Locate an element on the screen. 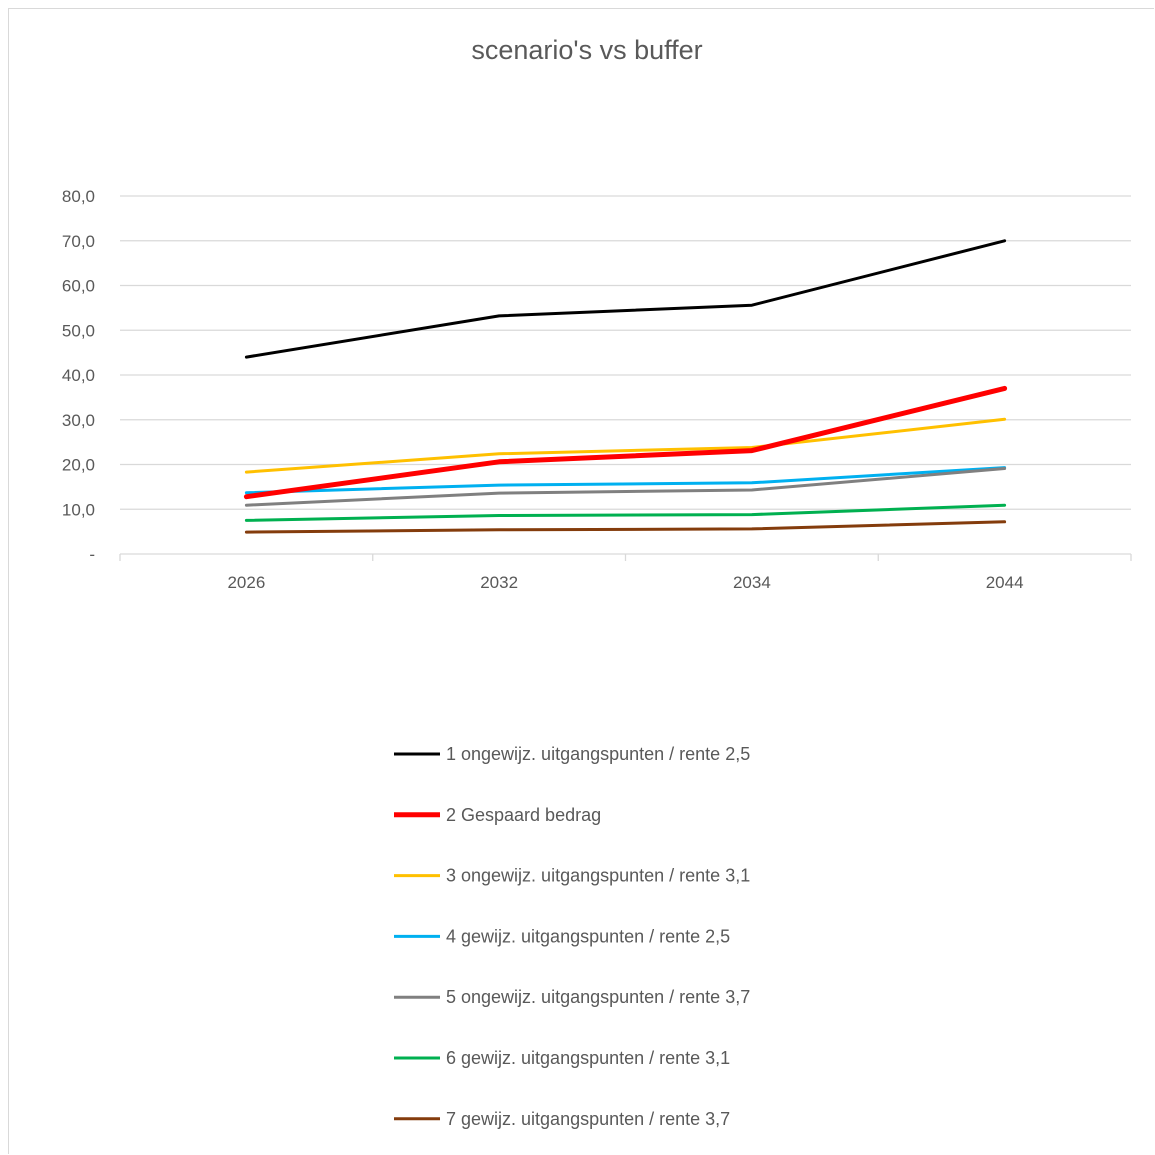 This screenshot has width=1155, height=1155. legend-label-4: 4 gewijz. uitgangspunten / rente 2,5 is located at coordinates (588, 936).